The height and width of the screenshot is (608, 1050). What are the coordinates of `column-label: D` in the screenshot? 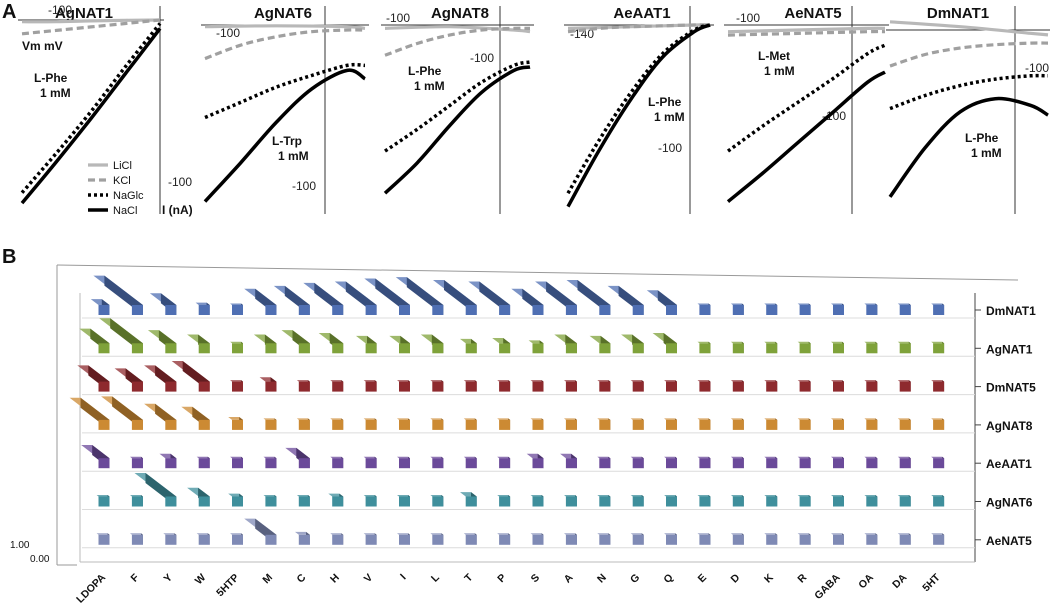 It's located at (736, 578).